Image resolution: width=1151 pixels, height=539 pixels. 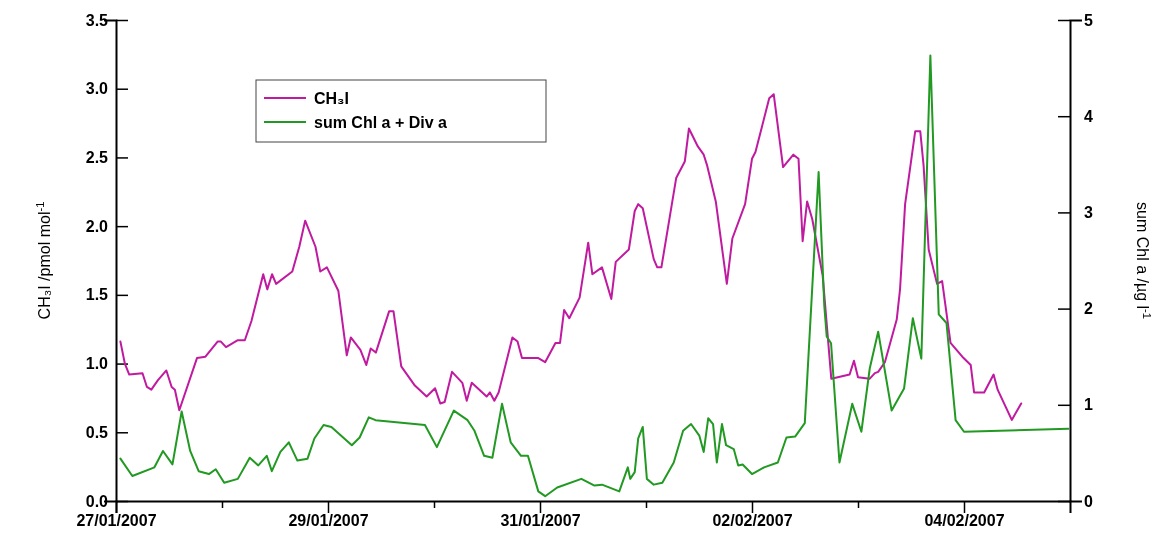 I want to click on y2-tick-label: 4, so click(x=1088, y=116).